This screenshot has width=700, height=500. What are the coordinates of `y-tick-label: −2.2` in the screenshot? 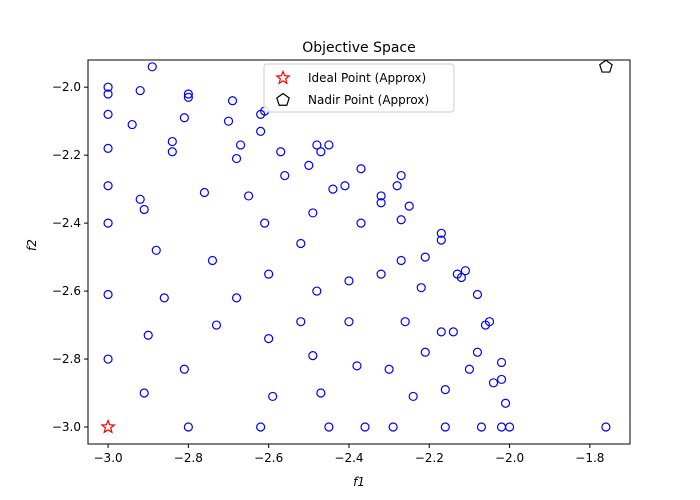 It's located at (66, 155).